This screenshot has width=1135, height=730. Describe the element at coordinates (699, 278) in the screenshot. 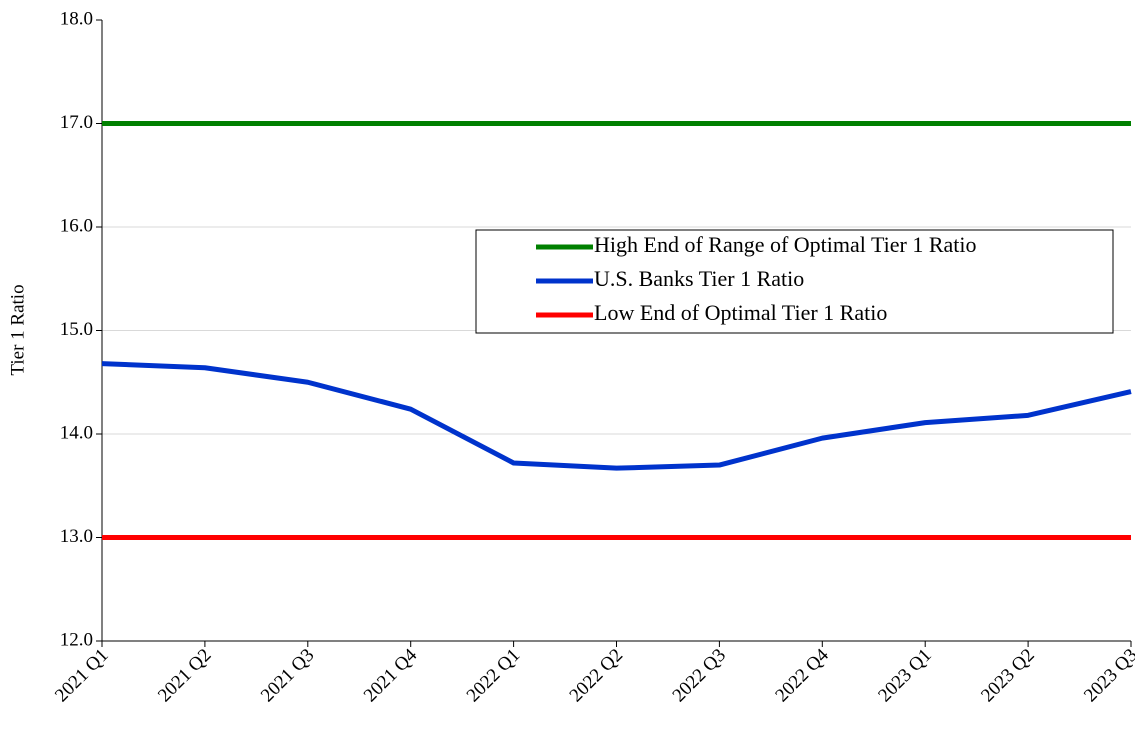

I see `legend-label: U.S. Banks Tier 1 Ratio` at that location.